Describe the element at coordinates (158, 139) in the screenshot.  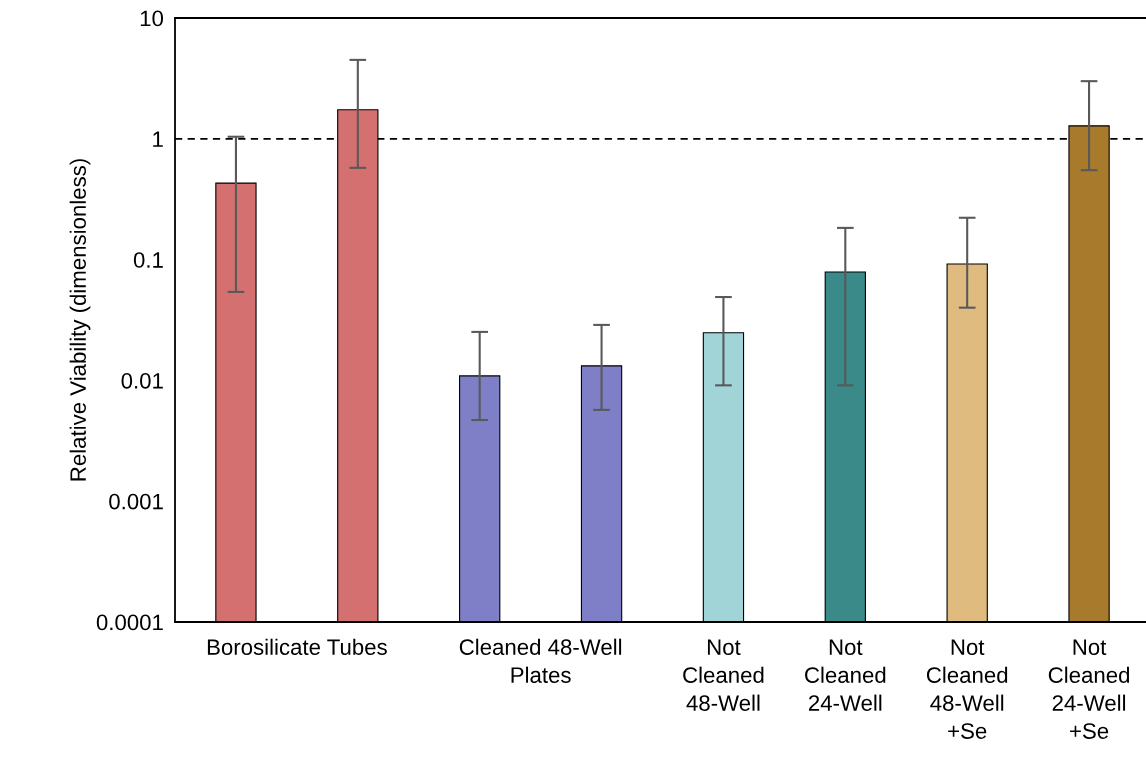
I see `y-tick-label: 1` at that location.